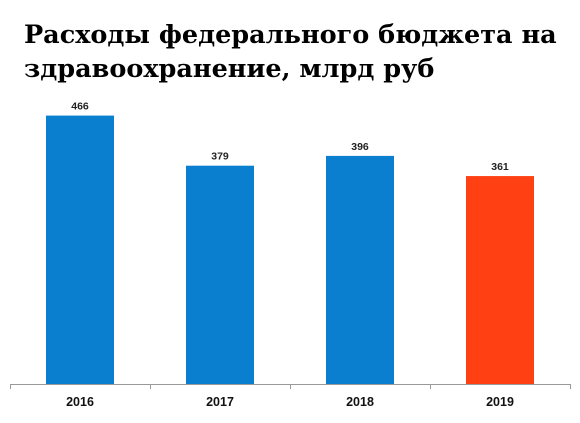  I want to click on category-label-2017: 2017, so click(220, 402).